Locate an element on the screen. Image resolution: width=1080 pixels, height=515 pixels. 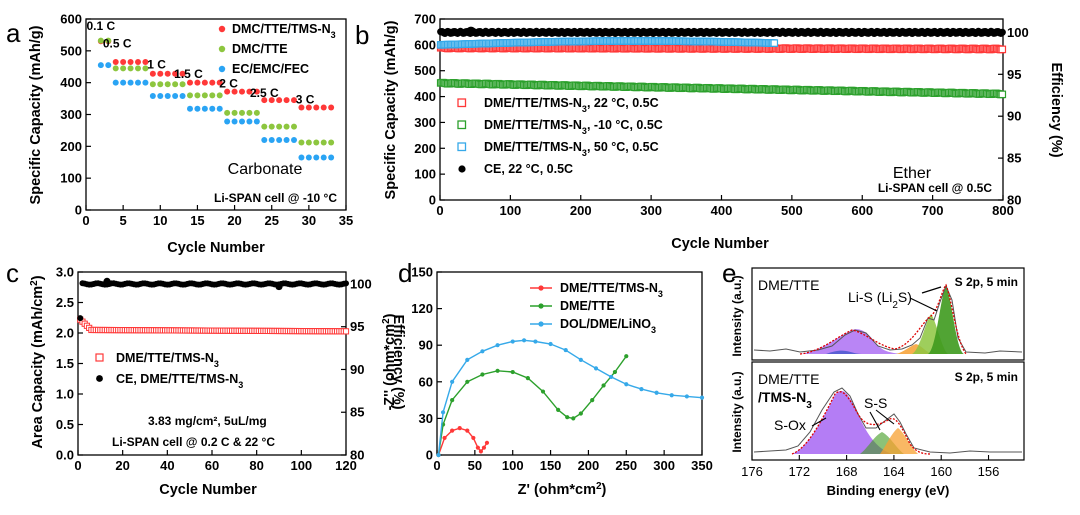
a-y-tick-label-4: 400 is located at coordinates (71, 82).